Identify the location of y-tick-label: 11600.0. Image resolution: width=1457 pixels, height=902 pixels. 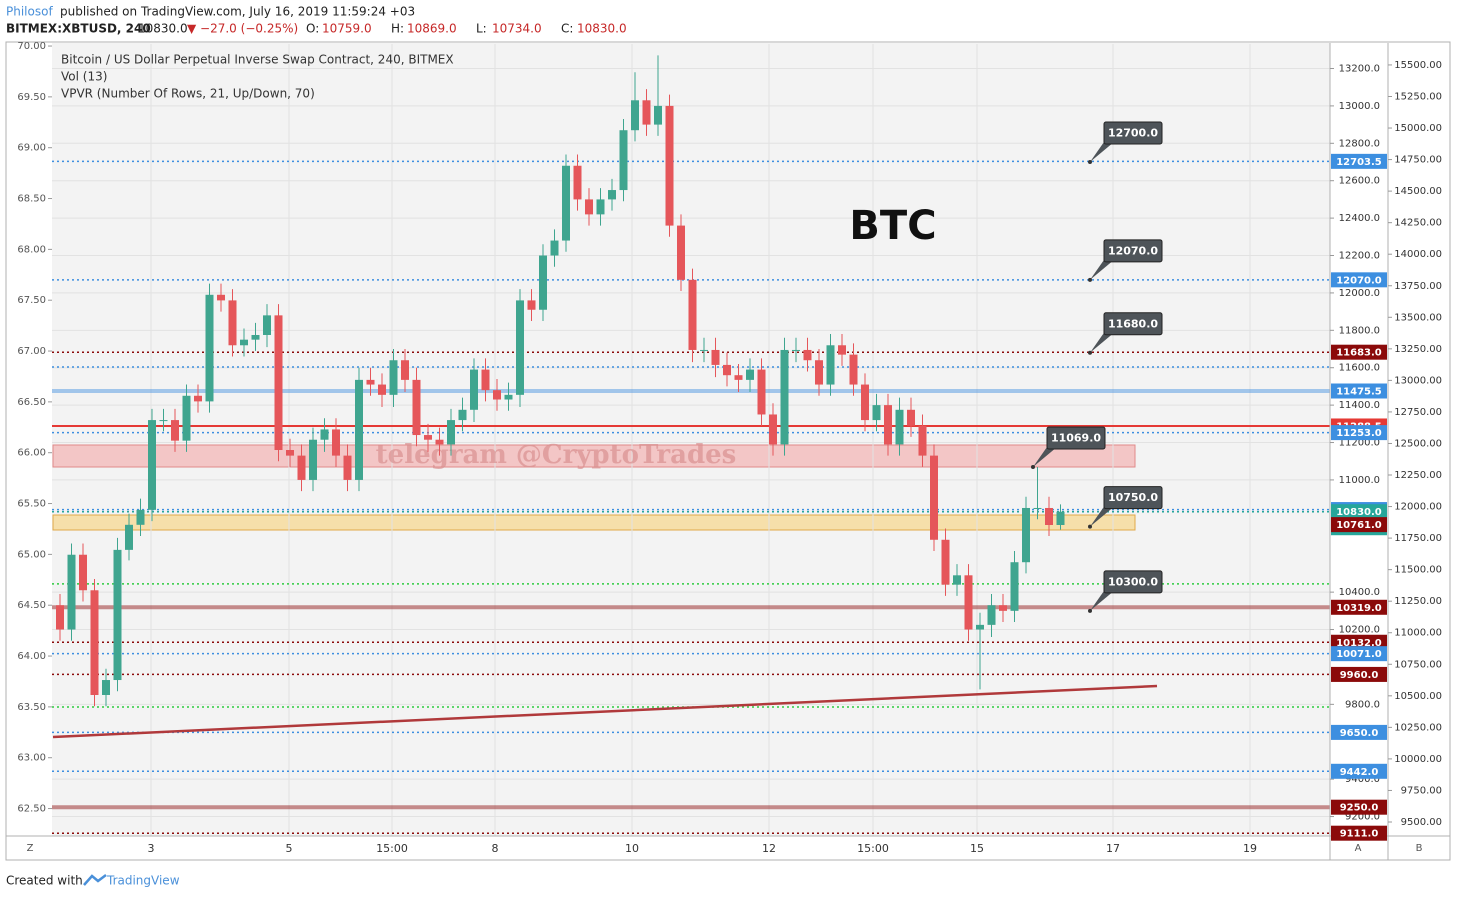
(1359, 368).